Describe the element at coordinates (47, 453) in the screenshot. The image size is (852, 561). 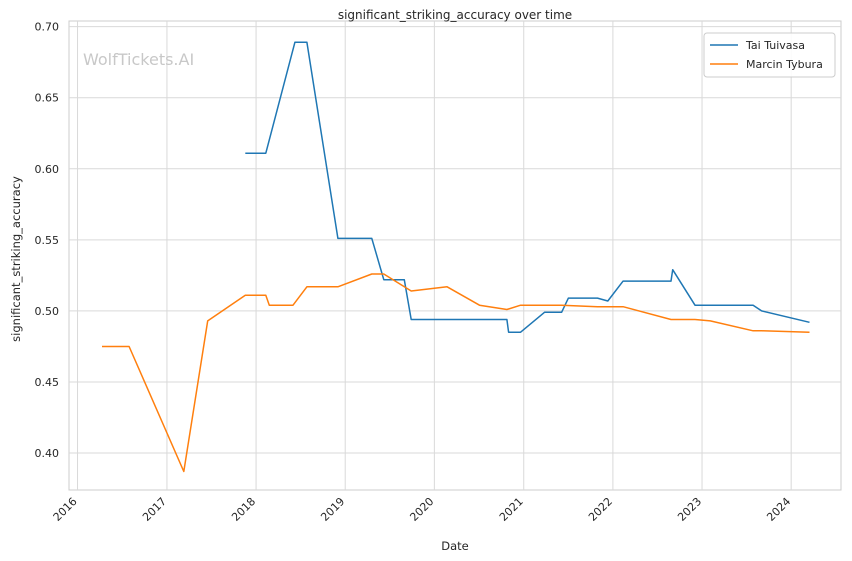
I see `y-tick-label: 0.40` at that location.